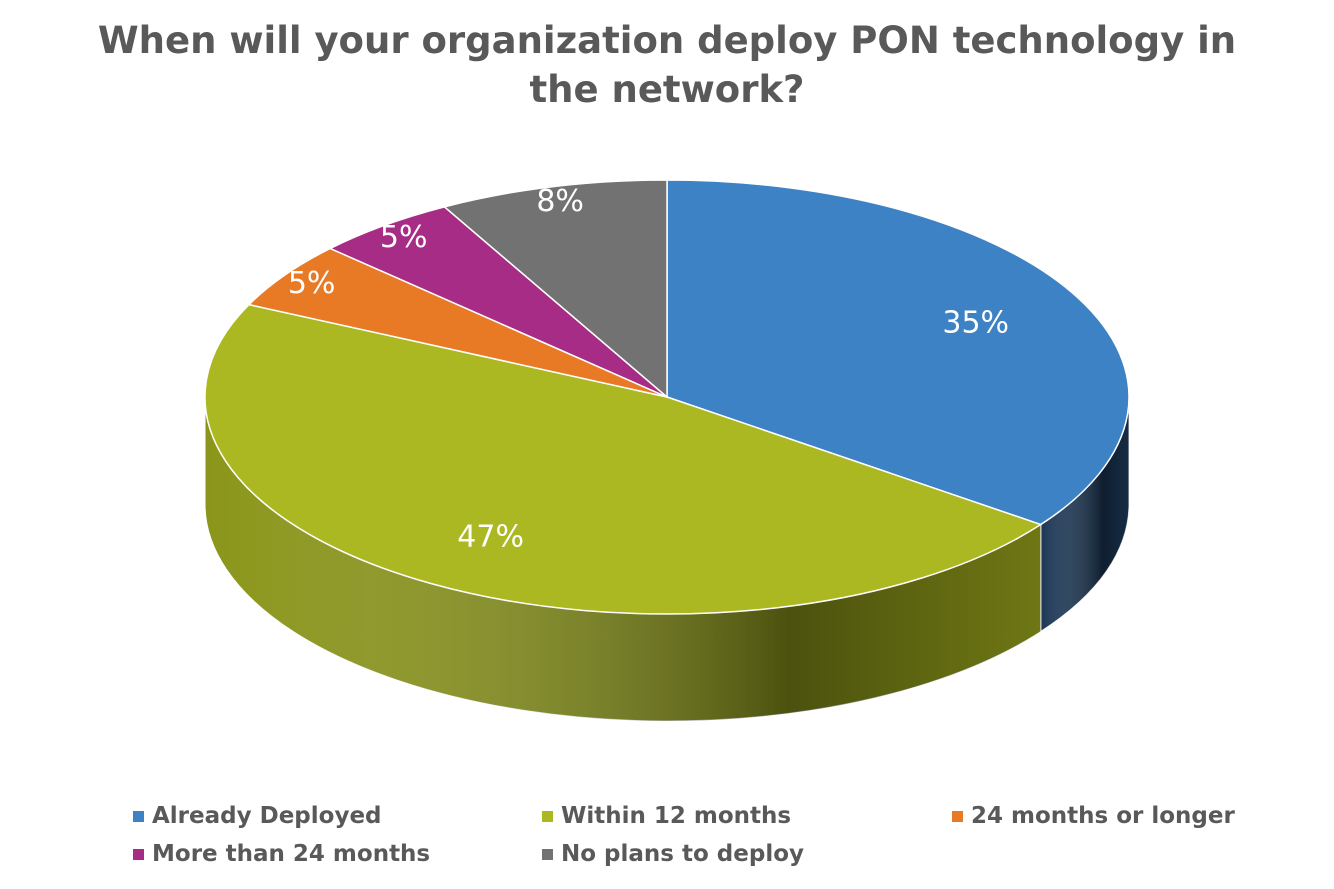  I want to click on legend-item-already-deployed: Already Deployed, so click(257, 816).